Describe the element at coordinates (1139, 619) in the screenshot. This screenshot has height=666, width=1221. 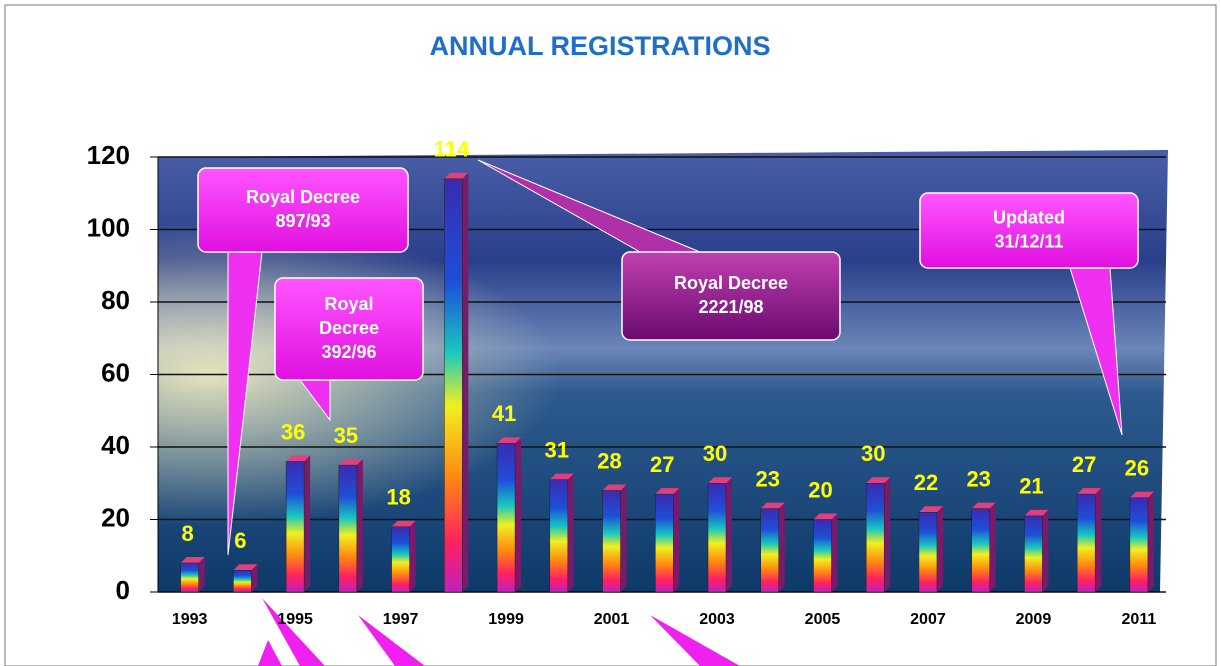
I see `x-tick-label: 2011` at that location.